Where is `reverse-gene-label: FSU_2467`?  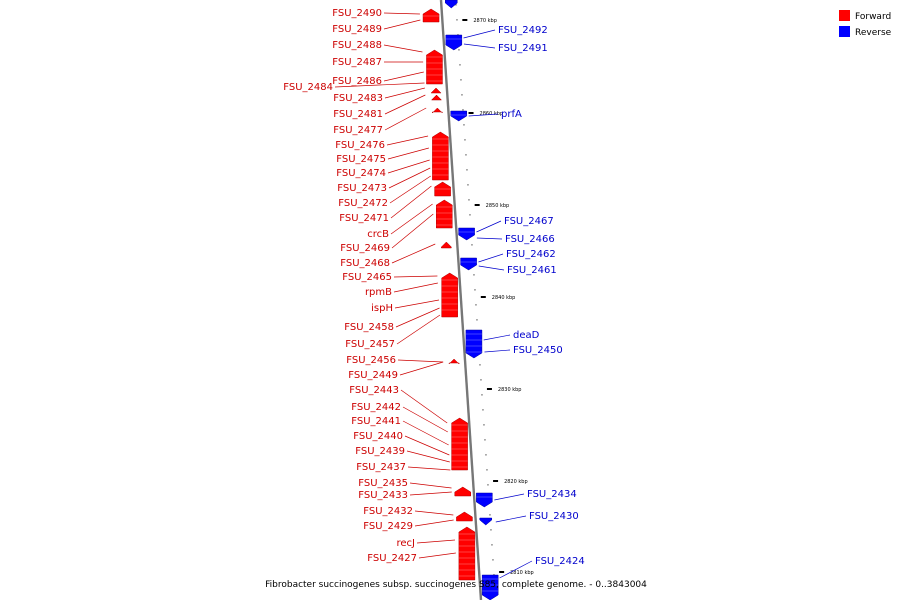
reverse-gene-label: FSU_2467 is located at coordinates (529, 221).